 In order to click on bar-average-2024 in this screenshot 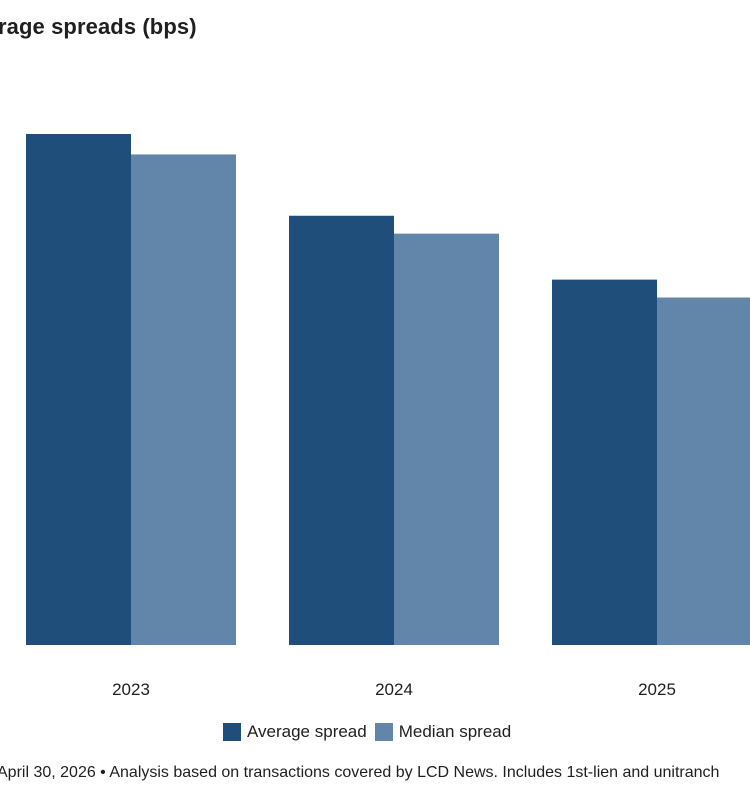, I will do `click(341, 430)`.